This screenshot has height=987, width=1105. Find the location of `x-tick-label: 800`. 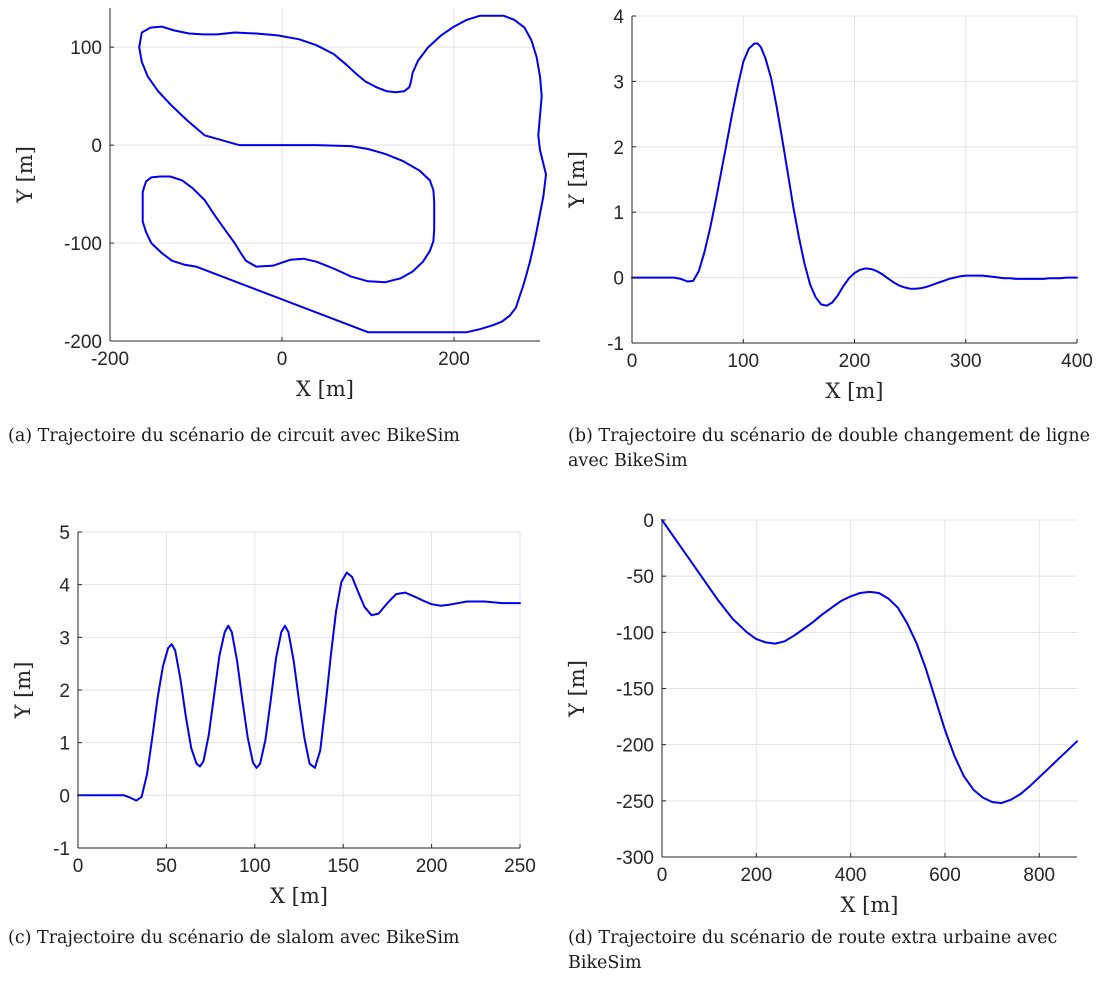

x-tick-label: 800 is located at coordinates (1039, 875).